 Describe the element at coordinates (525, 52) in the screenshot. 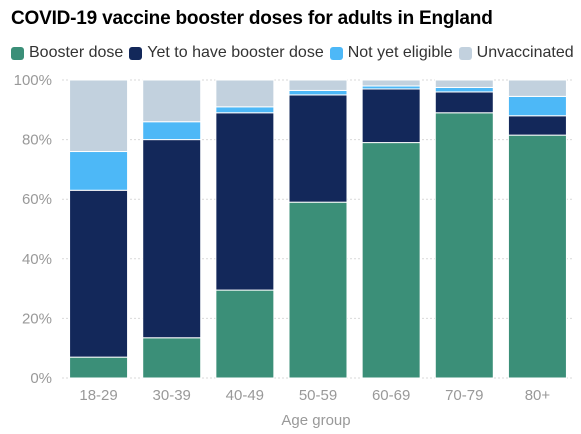

I see `legend-label-unvaccinated: Unvaccinated` at that location.